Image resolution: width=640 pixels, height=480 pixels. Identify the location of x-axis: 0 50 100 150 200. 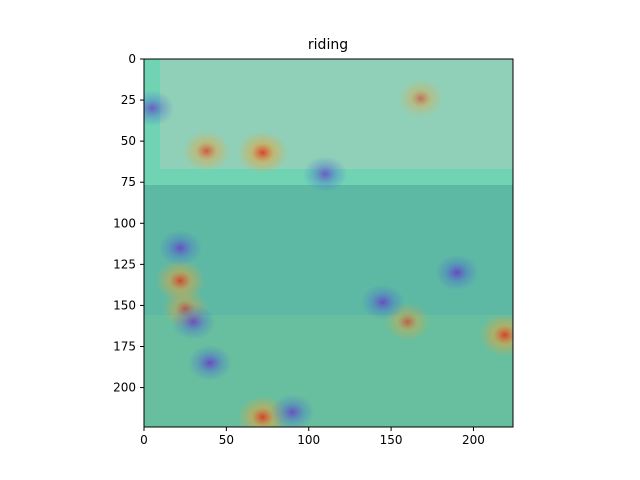
(312, 437).